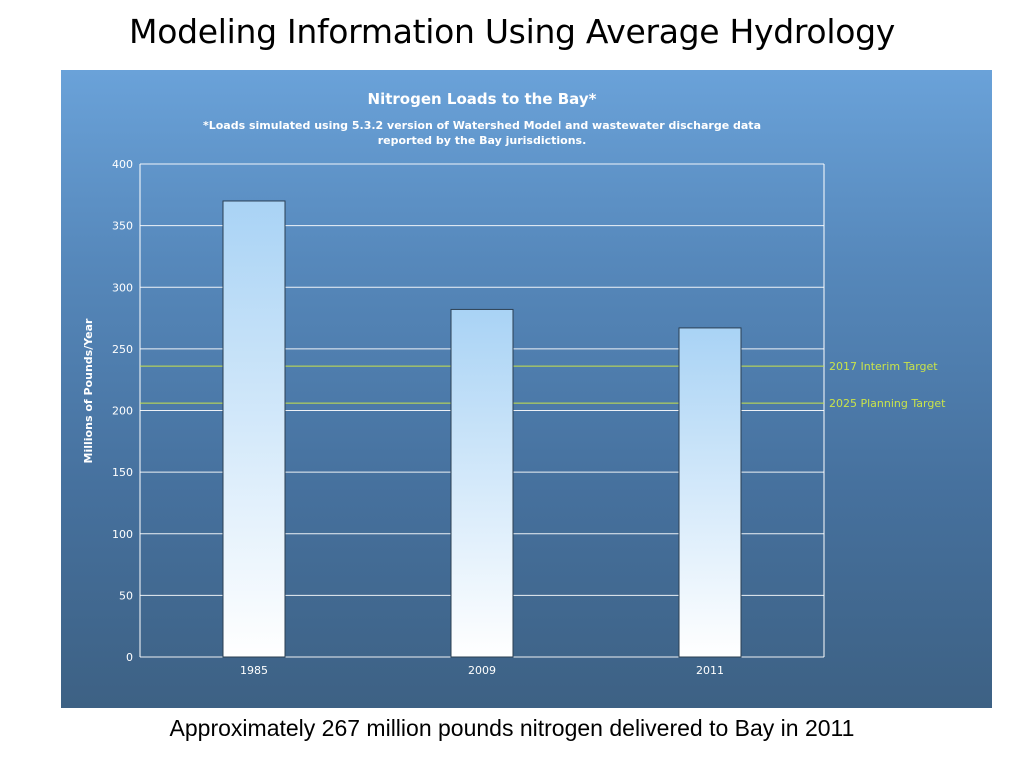 This screenshot has width=1024, height=768. What do you see at coordinates (122, 534) in the screenshot?
I see `y-tick-label: 100` at bounding box center [122, 534].